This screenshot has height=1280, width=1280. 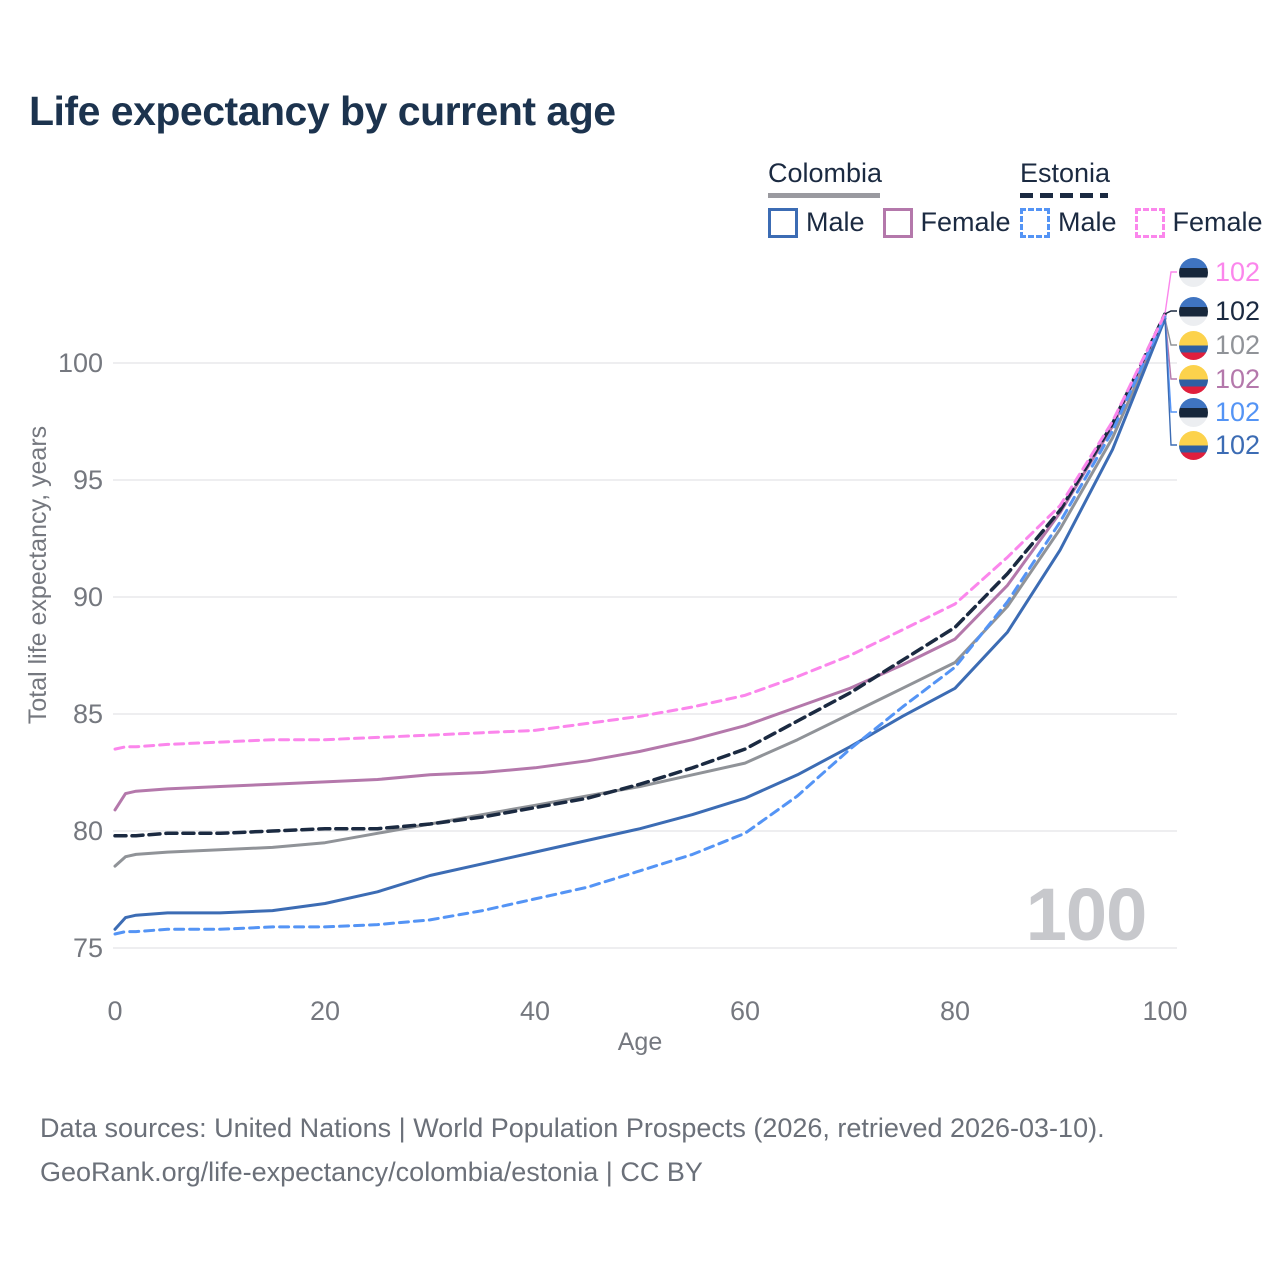 I want to click on y-tick-label: 90, so click(x=88, y=597).